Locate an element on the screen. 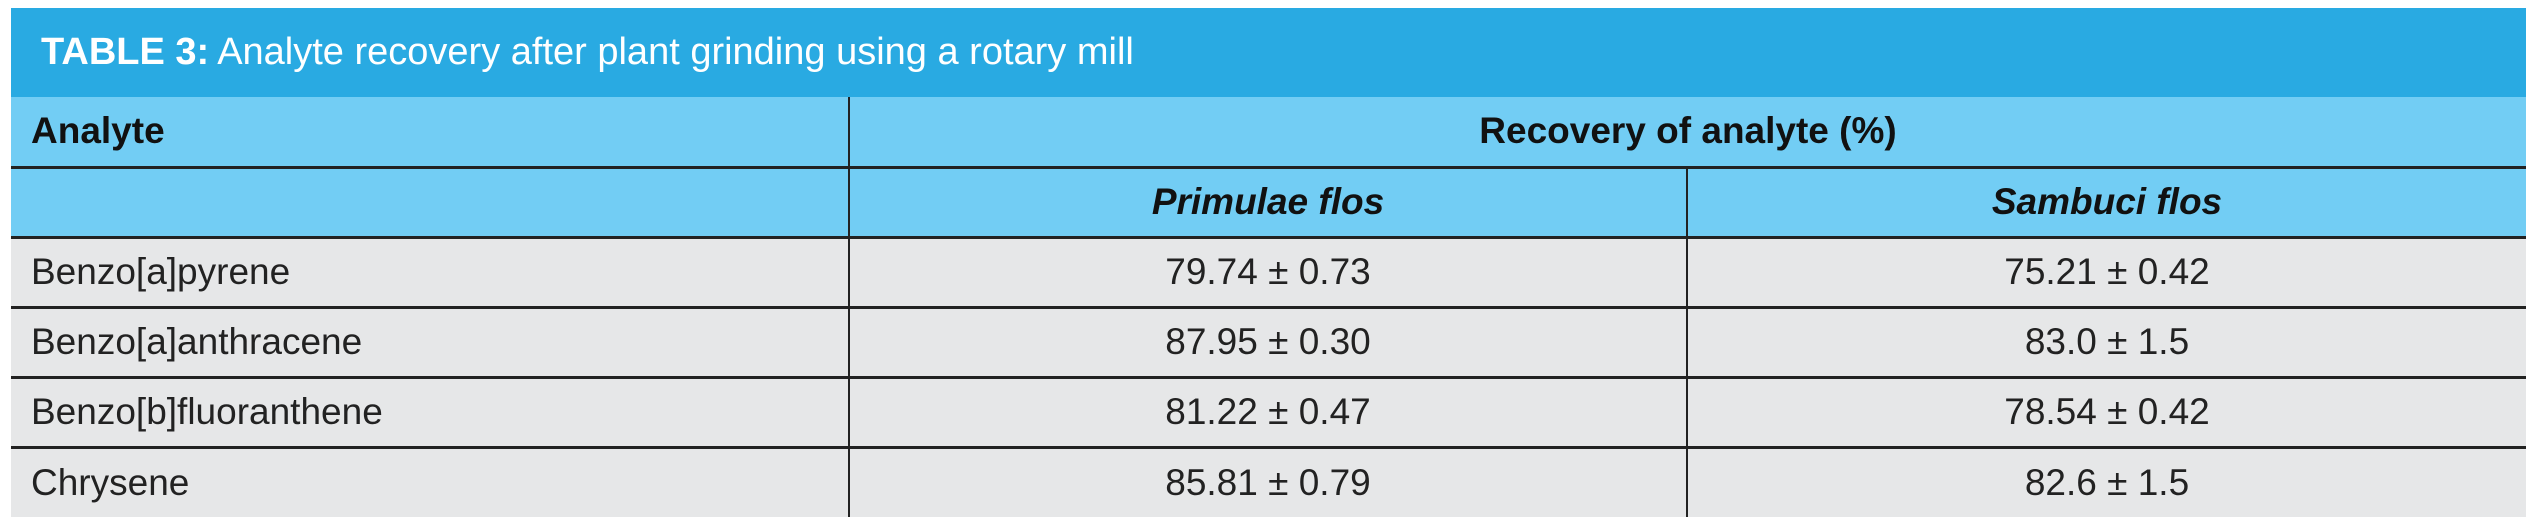 This screenshot has height=522, width=2536. subheader-cell: Sambuci flos is located at coordinates (2106, 202).